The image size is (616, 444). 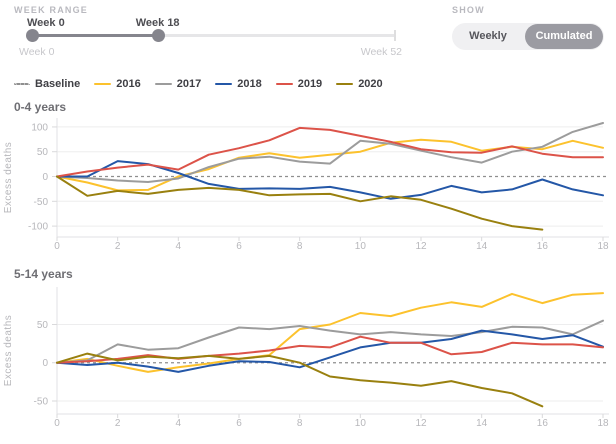 What do you see at coordinates (32, 35) in the screenshot?
I see `slider-handle-start` at bounding box center [32, 35].